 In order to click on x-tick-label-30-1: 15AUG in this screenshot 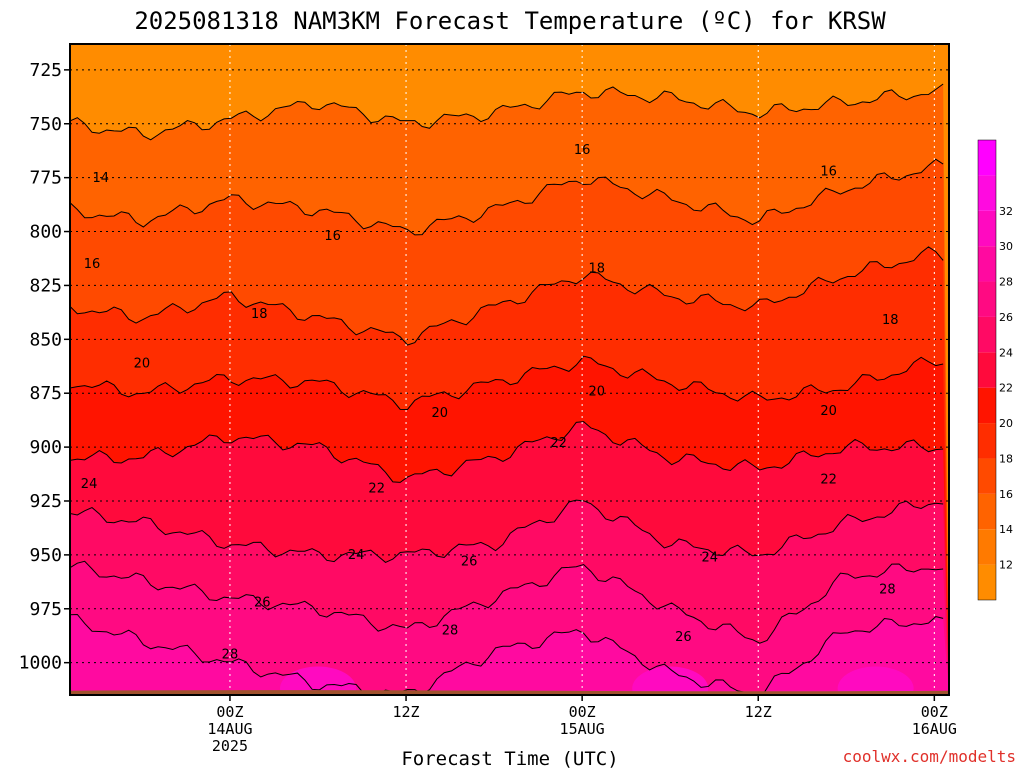, I will do `click(582, 729)`.